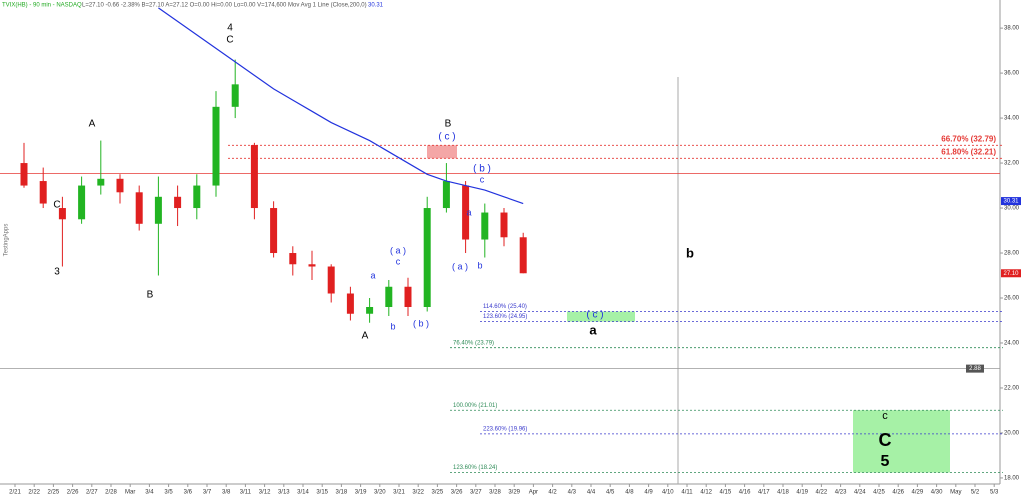  I want to click on x-tick-label: 3/8, so click(226, 493).